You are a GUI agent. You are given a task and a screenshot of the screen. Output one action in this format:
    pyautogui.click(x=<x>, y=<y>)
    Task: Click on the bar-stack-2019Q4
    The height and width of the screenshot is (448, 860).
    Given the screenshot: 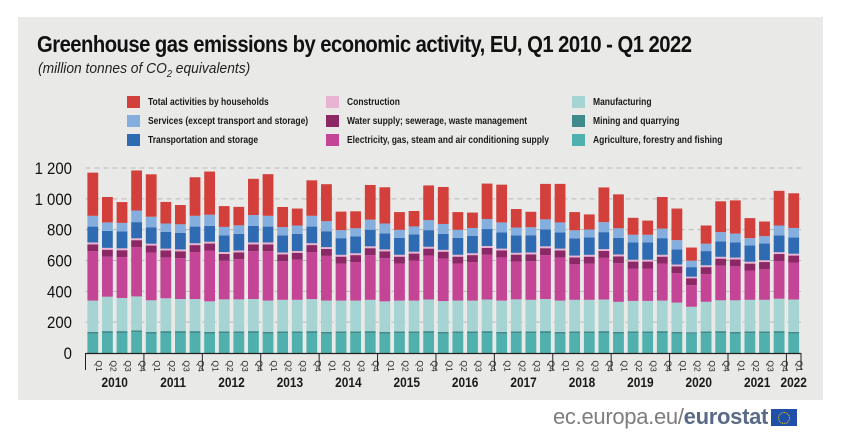 What is the action you would take?
    pyautogui.click(x=662, y=274)
    